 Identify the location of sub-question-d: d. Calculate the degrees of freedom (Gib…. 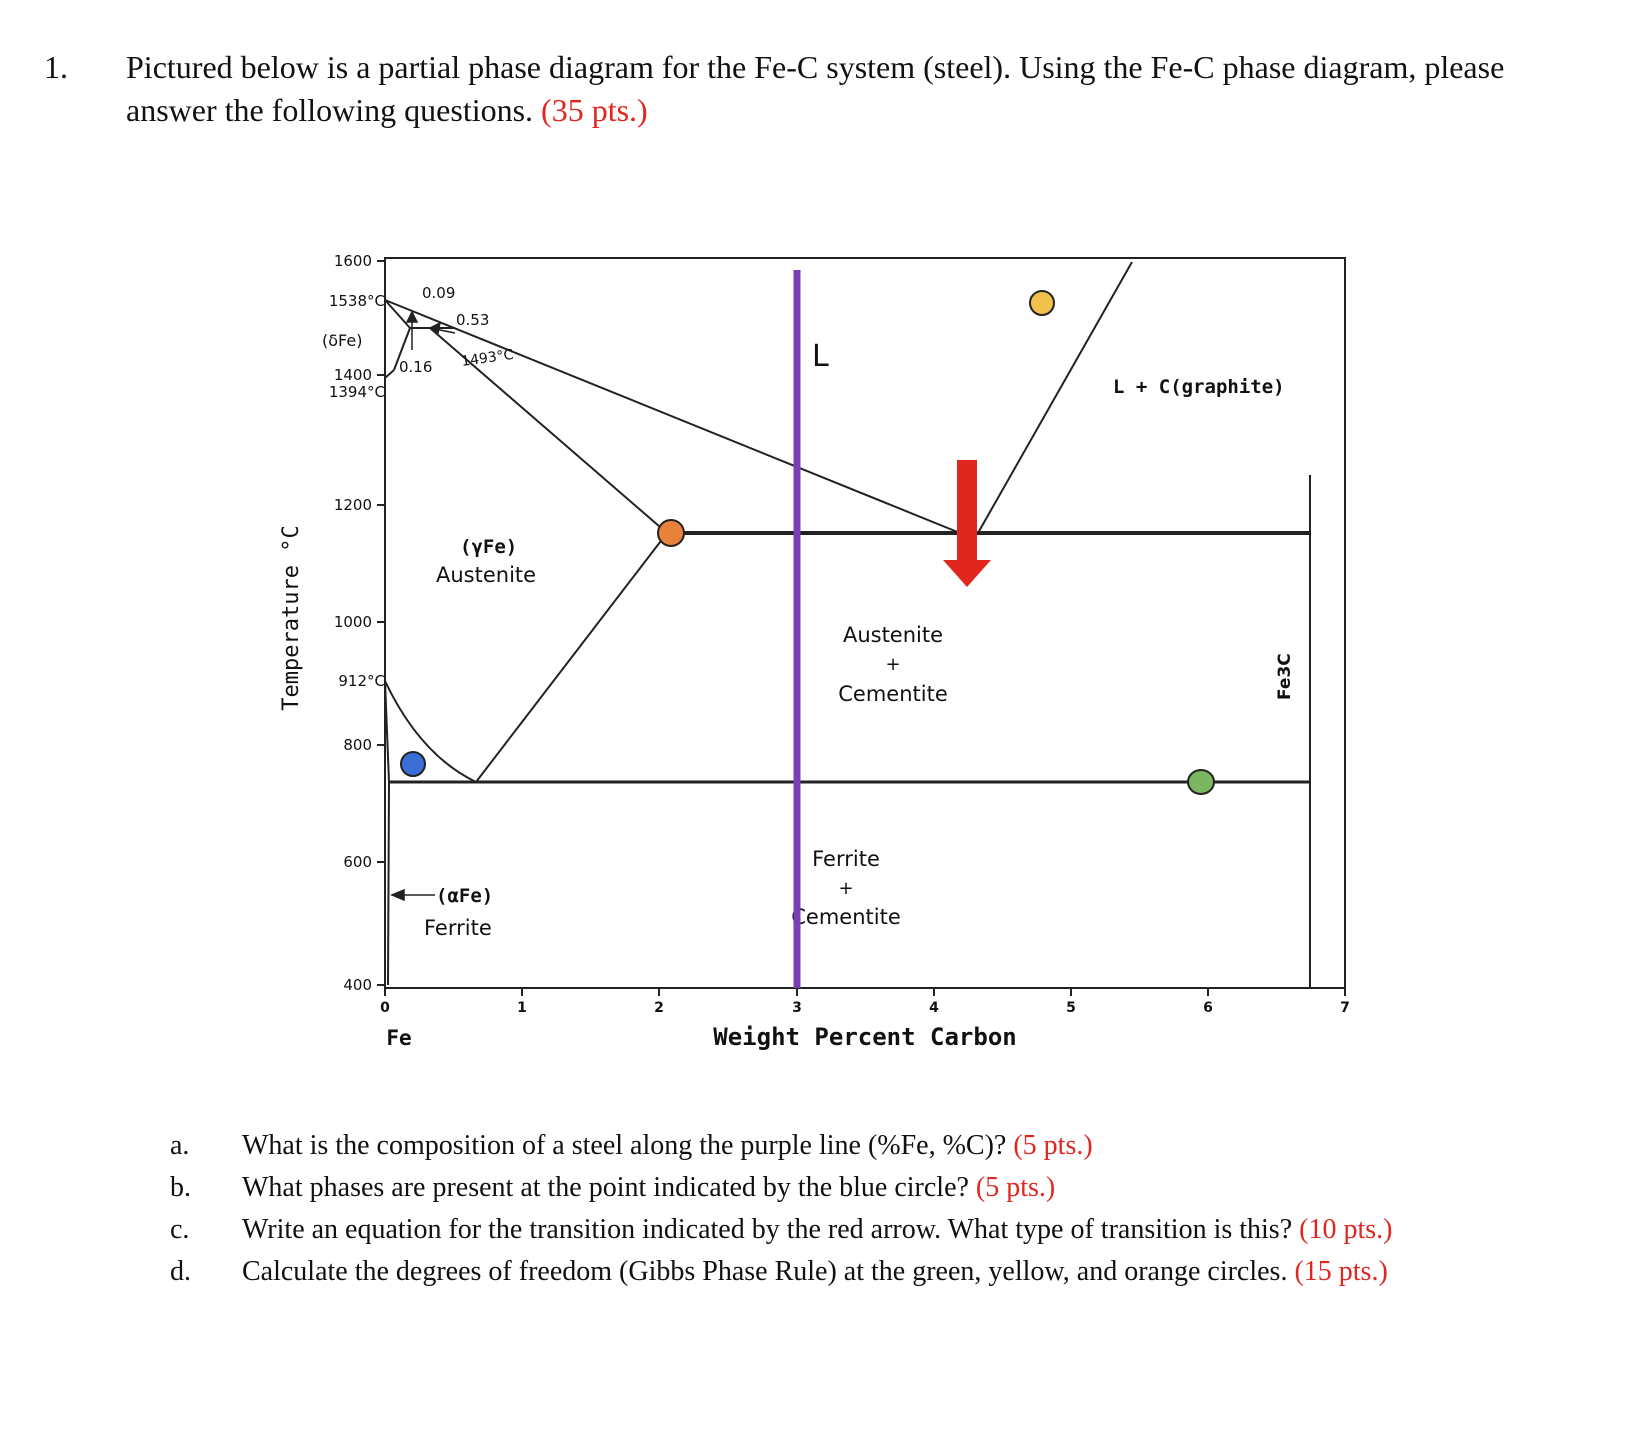
(870, 1272).